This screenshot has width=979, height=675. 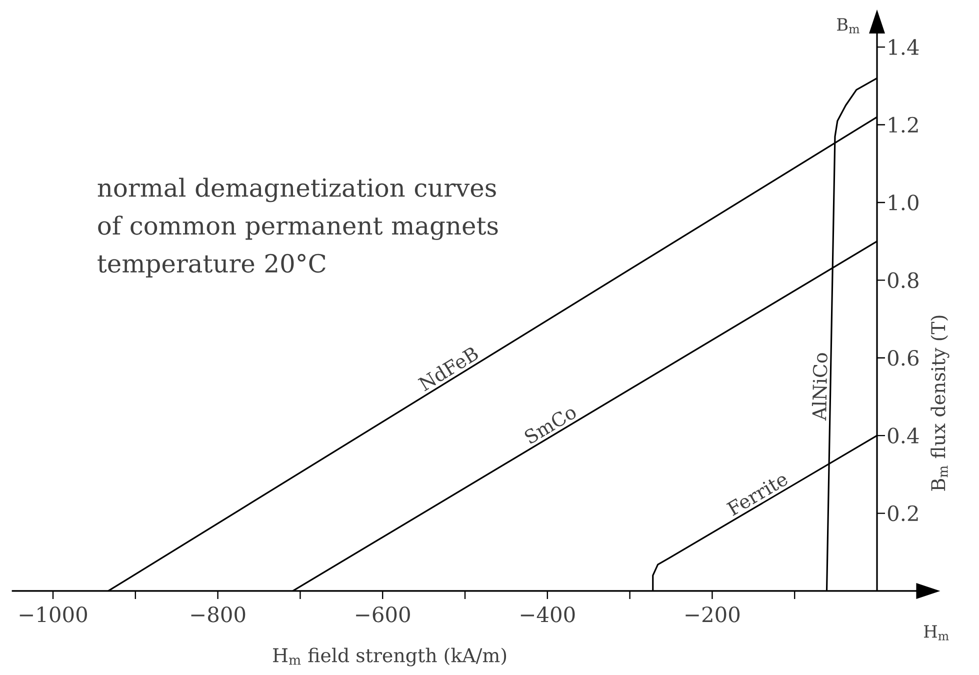 I want to click on y-tick-label: 1.4, so click(x=904, y=47).